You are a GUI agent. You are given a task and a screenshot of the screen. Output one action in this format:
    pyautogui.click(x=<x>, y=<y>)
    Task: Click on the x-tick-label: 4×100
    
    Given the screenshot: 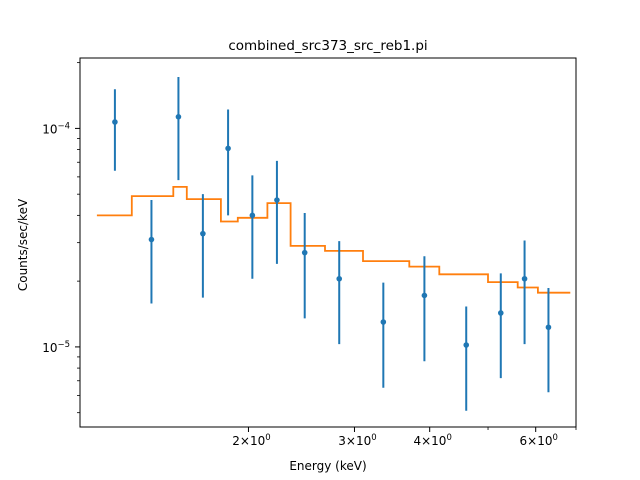 What is the action you would take?
    pyautogui.click(x=432, y=440)
    